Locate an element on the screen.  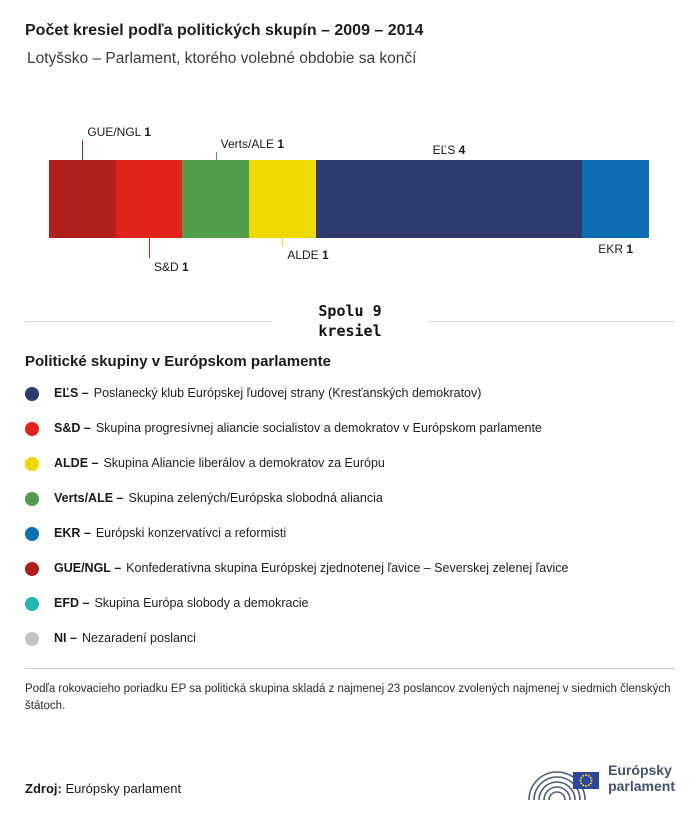
leader-line-ALDE is located at coordinates (283, 242).